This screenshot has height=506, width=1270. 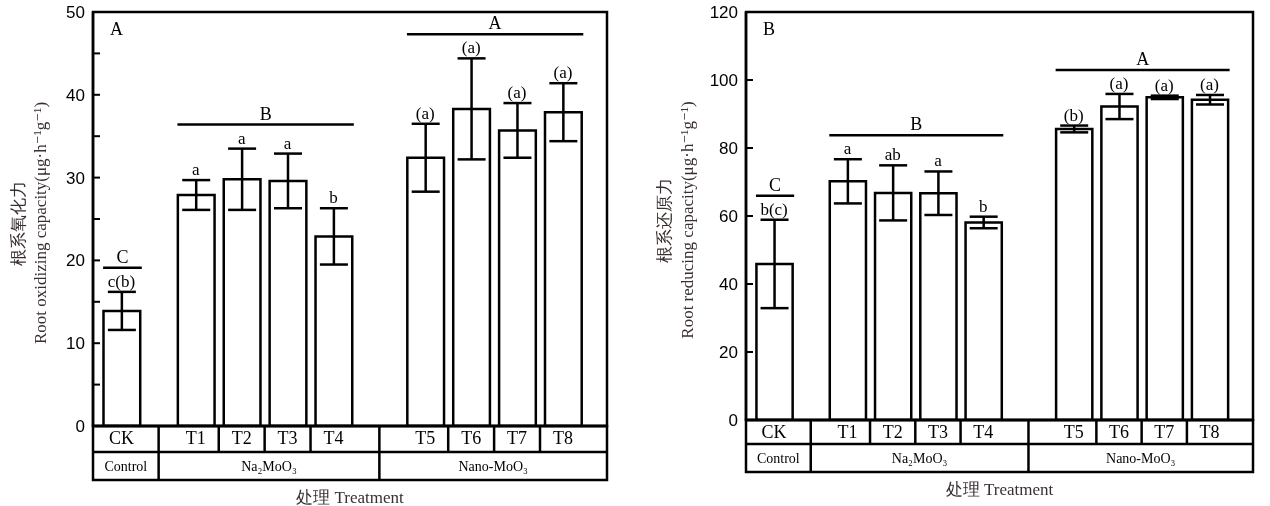 What do you see at coordinates (728, 149) in the screenshot?
I see `y-tick-label: 80` at bounding box center [728, 149].